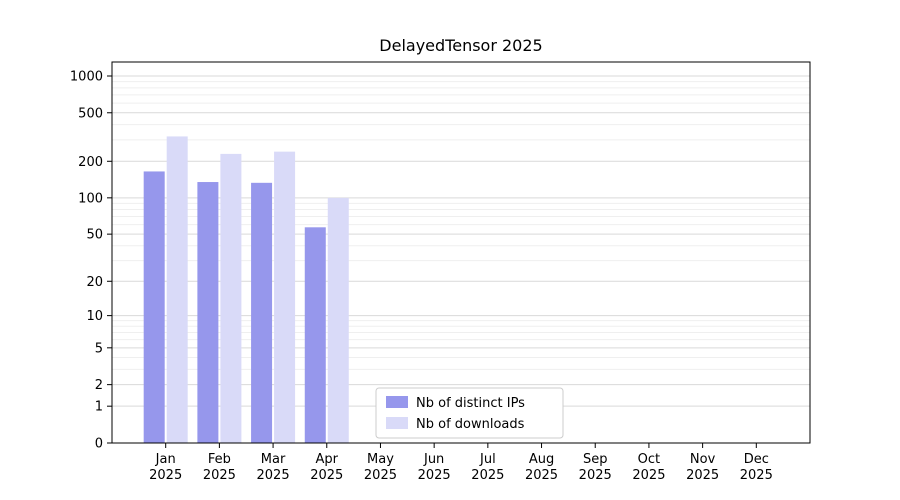  I want to click on y-tick-label: 5, so click(99, 348).